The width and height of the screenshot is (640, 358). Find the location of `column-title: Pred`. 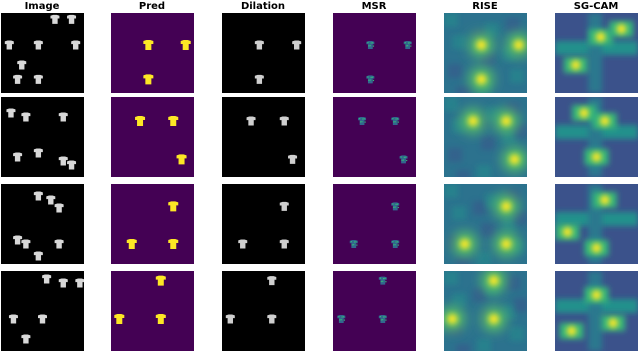

column-title: Pred is located at coordinates (152, 6).